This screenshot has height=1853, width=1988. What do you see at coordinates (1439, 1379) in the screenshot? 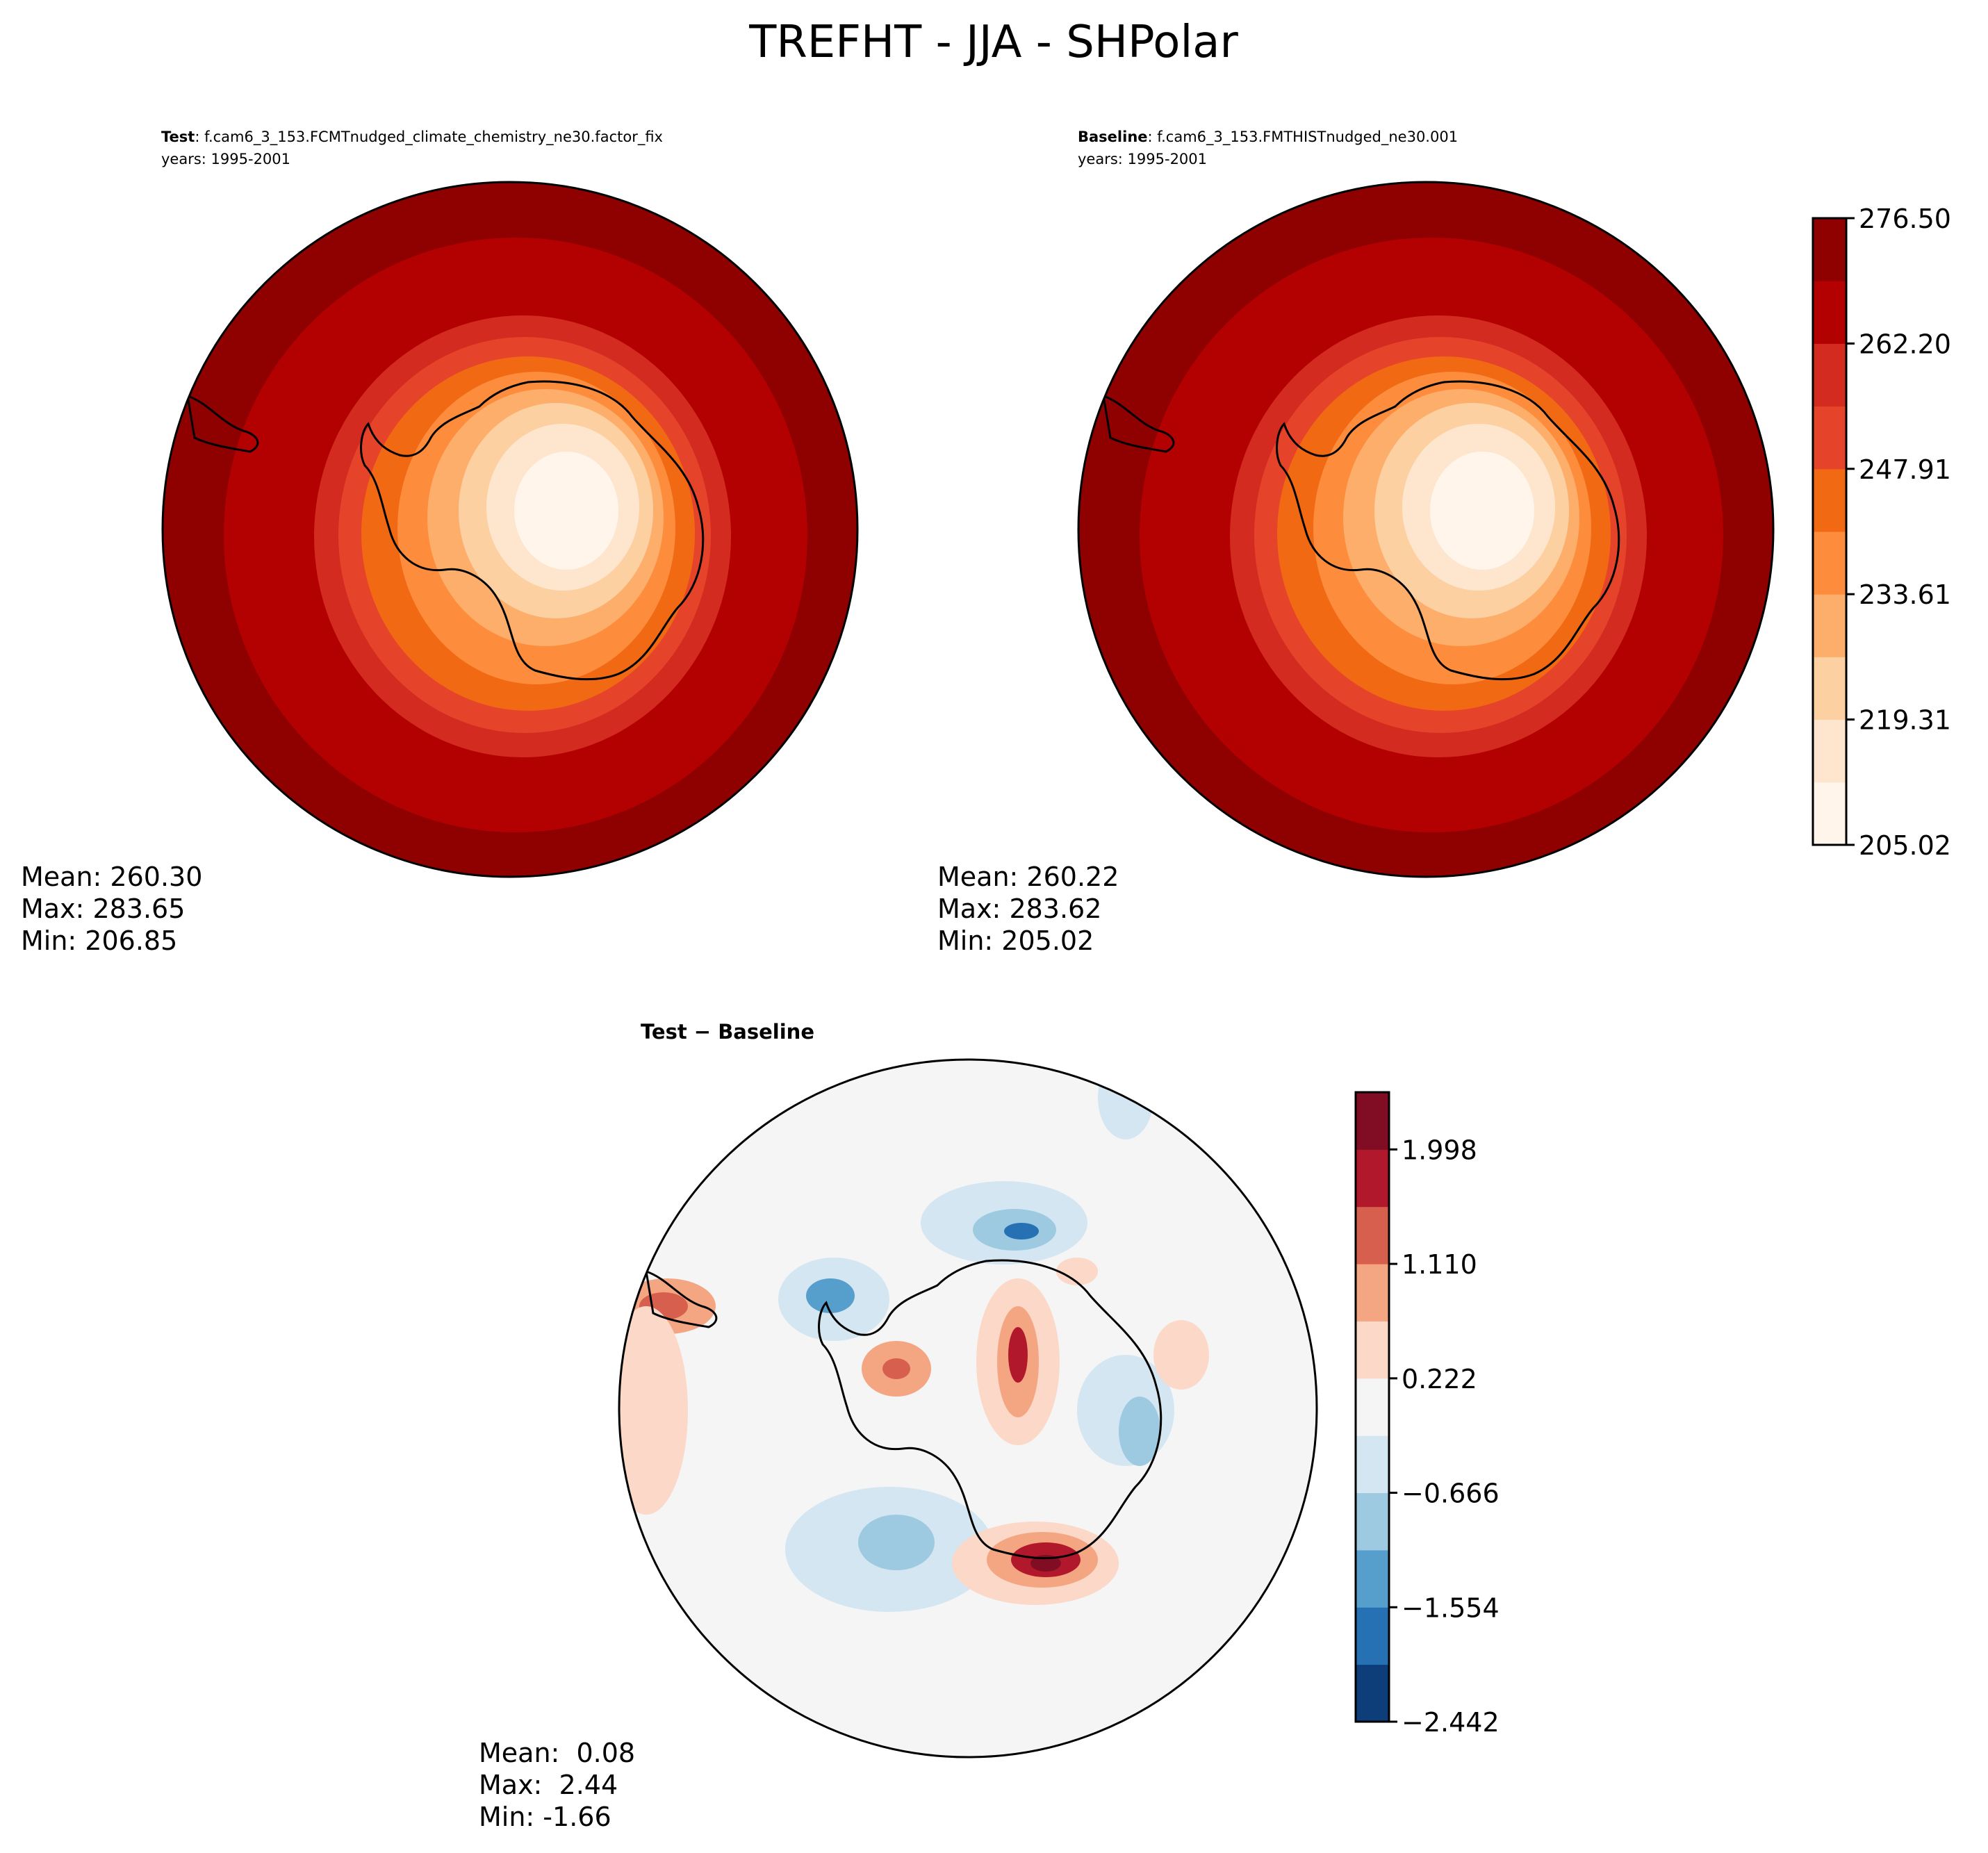
I see `cbar-diff-tick-label: 0.222` at bounding box center [1439, 1379].